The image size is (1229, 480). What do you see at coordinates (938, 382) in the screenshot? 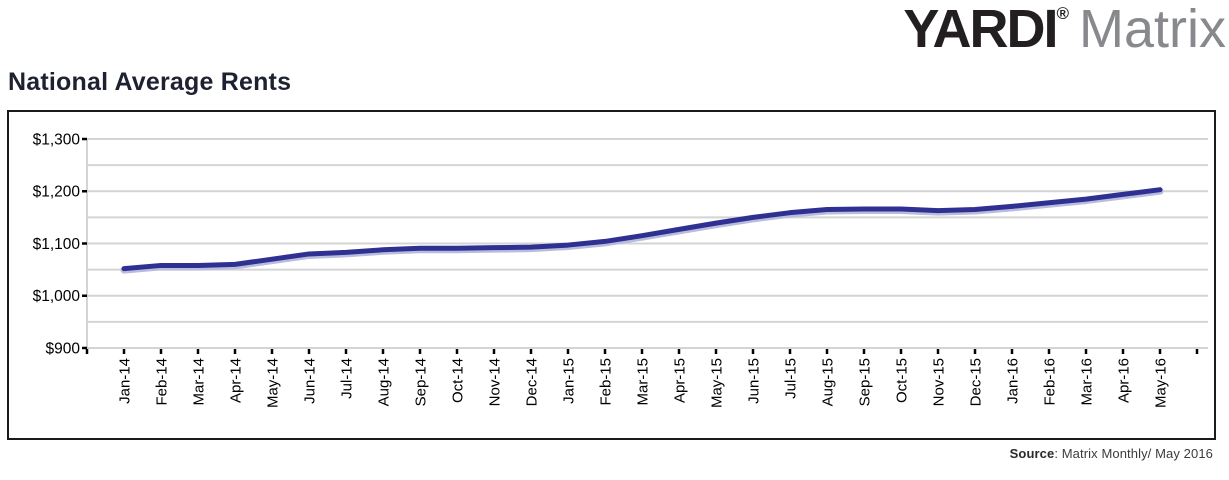
I see `x-tick-label: Nov-15` at bounding box center [938, 382].